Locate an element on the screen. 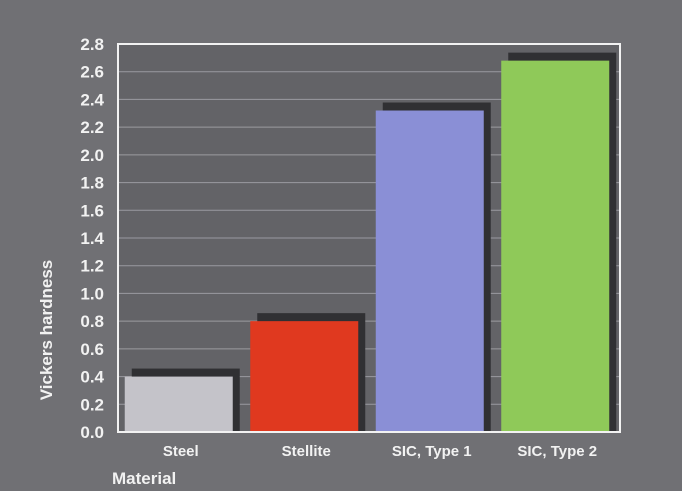 The height and width of the screenshot is (491, 682). x-tick-label: Stellite is located at coordinates (306, 451).